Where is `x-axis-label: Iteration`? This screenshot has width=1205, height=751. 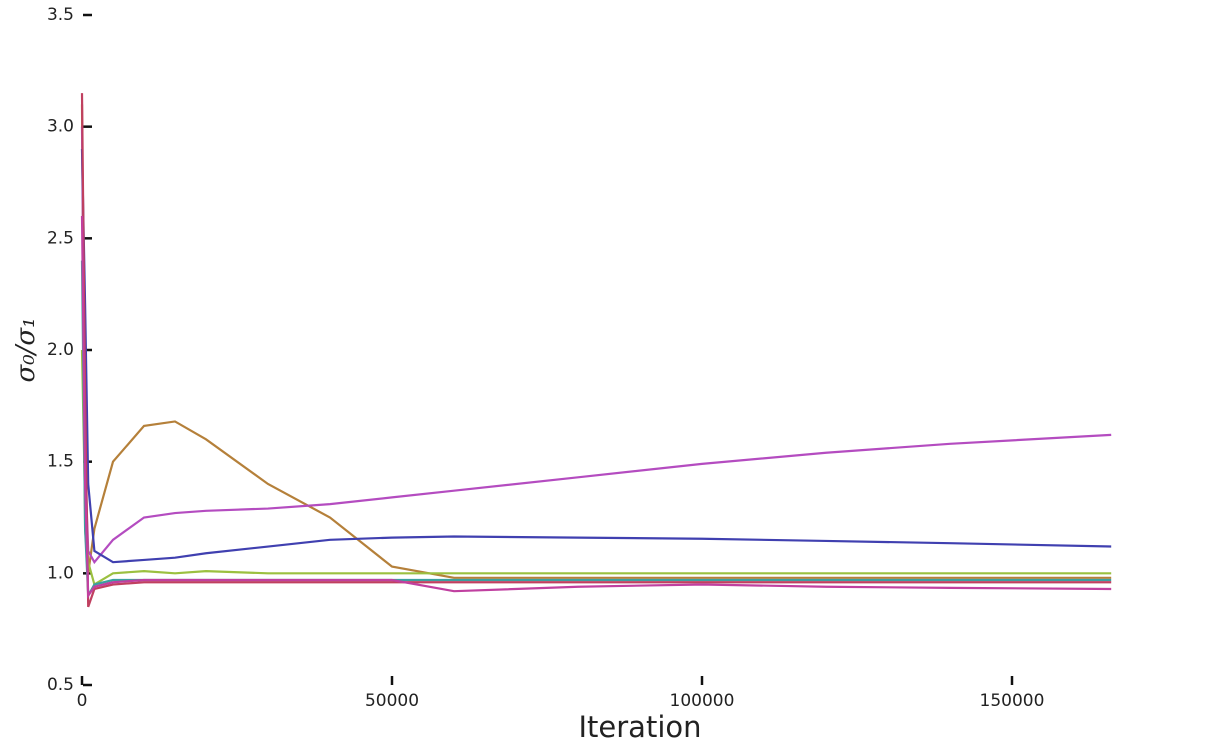
x-axis-label: Iteration is located at coordinates (639, 727).